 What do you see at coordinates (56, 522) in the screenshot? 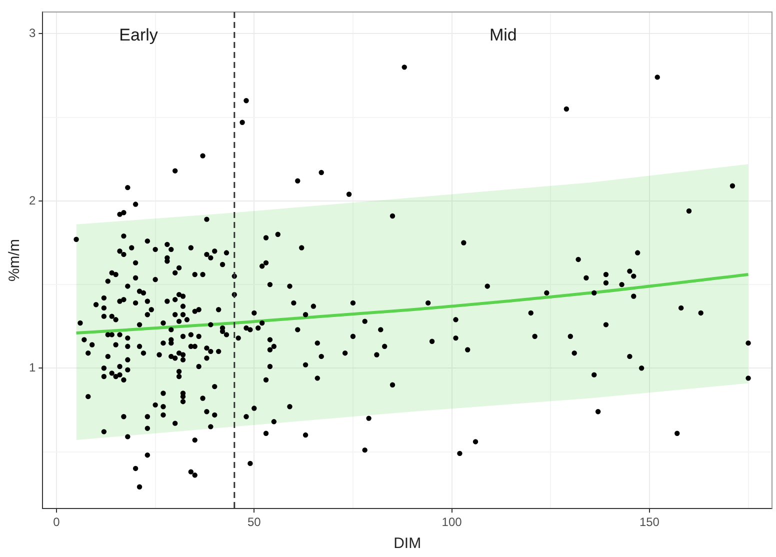
I see `x-tick-label: 0` at bounding box center [56, 522].